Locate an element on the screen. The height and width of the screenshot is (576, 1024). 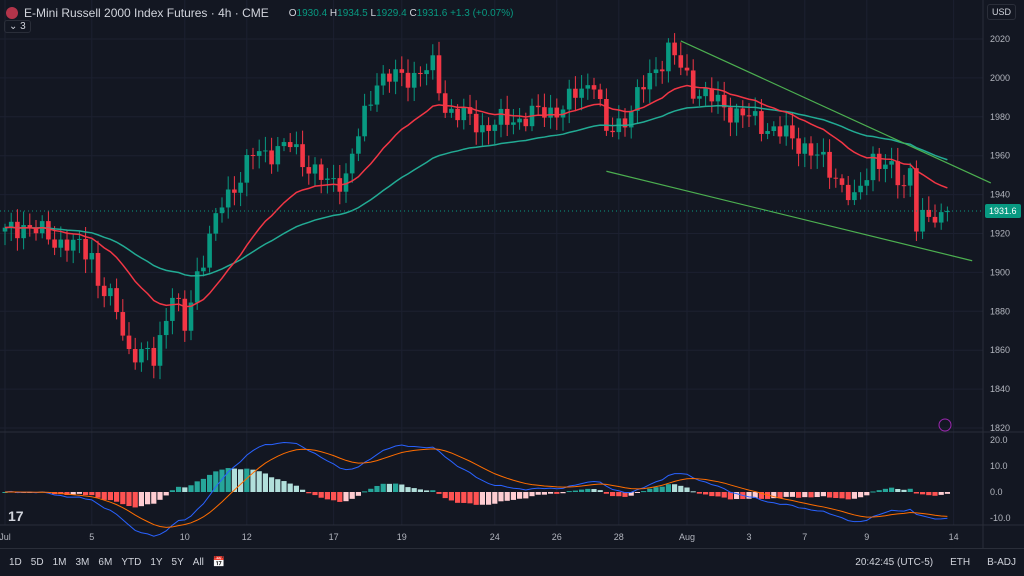
range-all: All is located at coordinates (198, 562).